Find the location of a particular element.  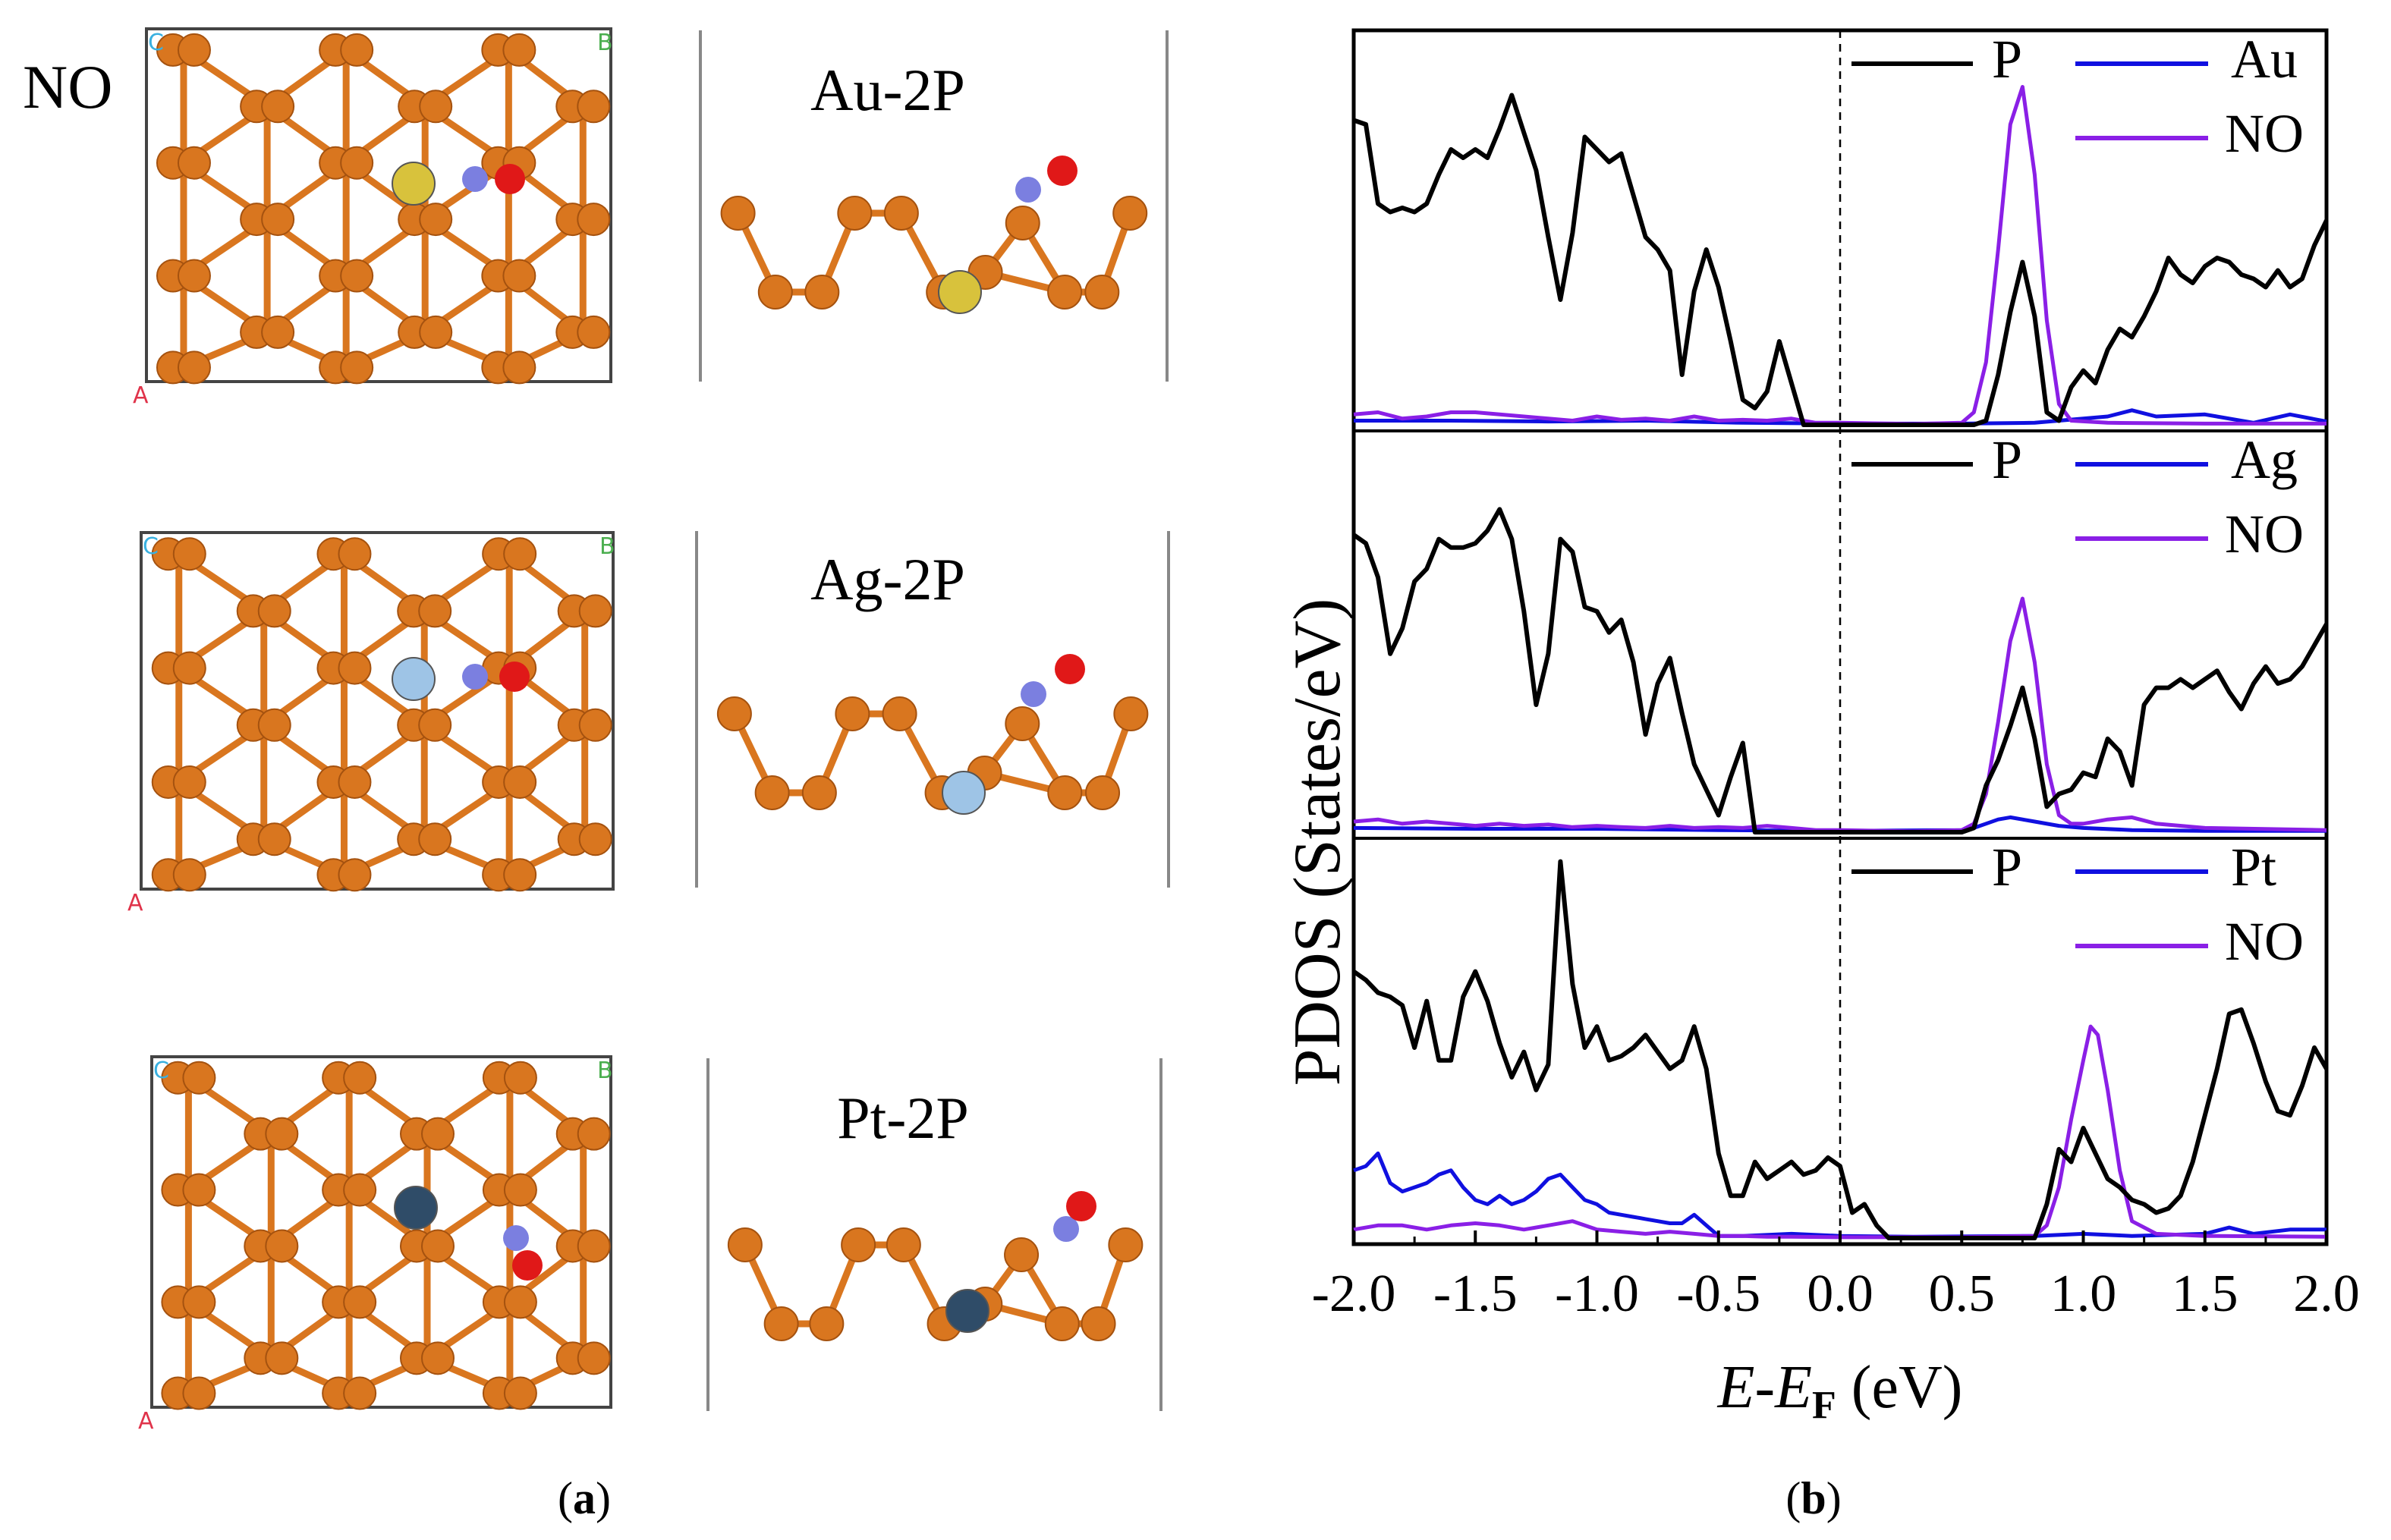

top-view-au: A C B is located at coordinates (373, 218).